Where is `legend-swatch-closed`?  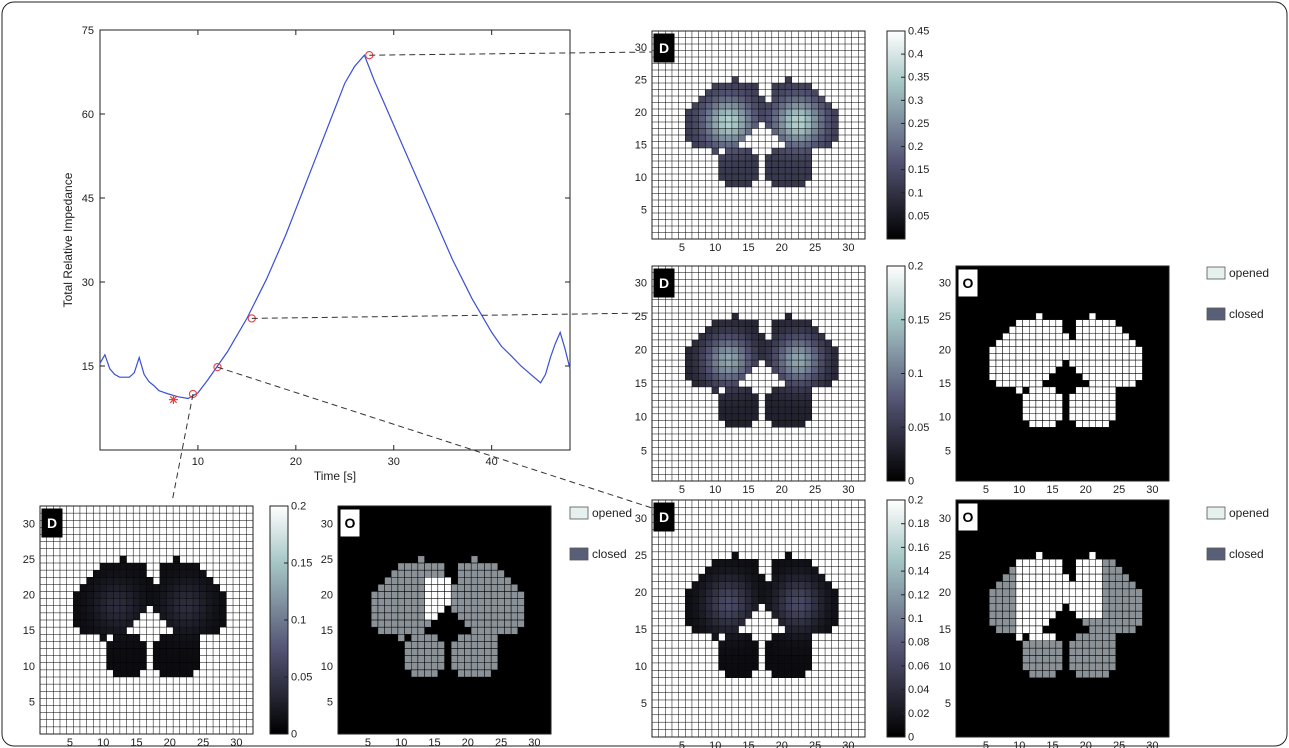 legend-swatch-closed is located at coordinates (579, 554).